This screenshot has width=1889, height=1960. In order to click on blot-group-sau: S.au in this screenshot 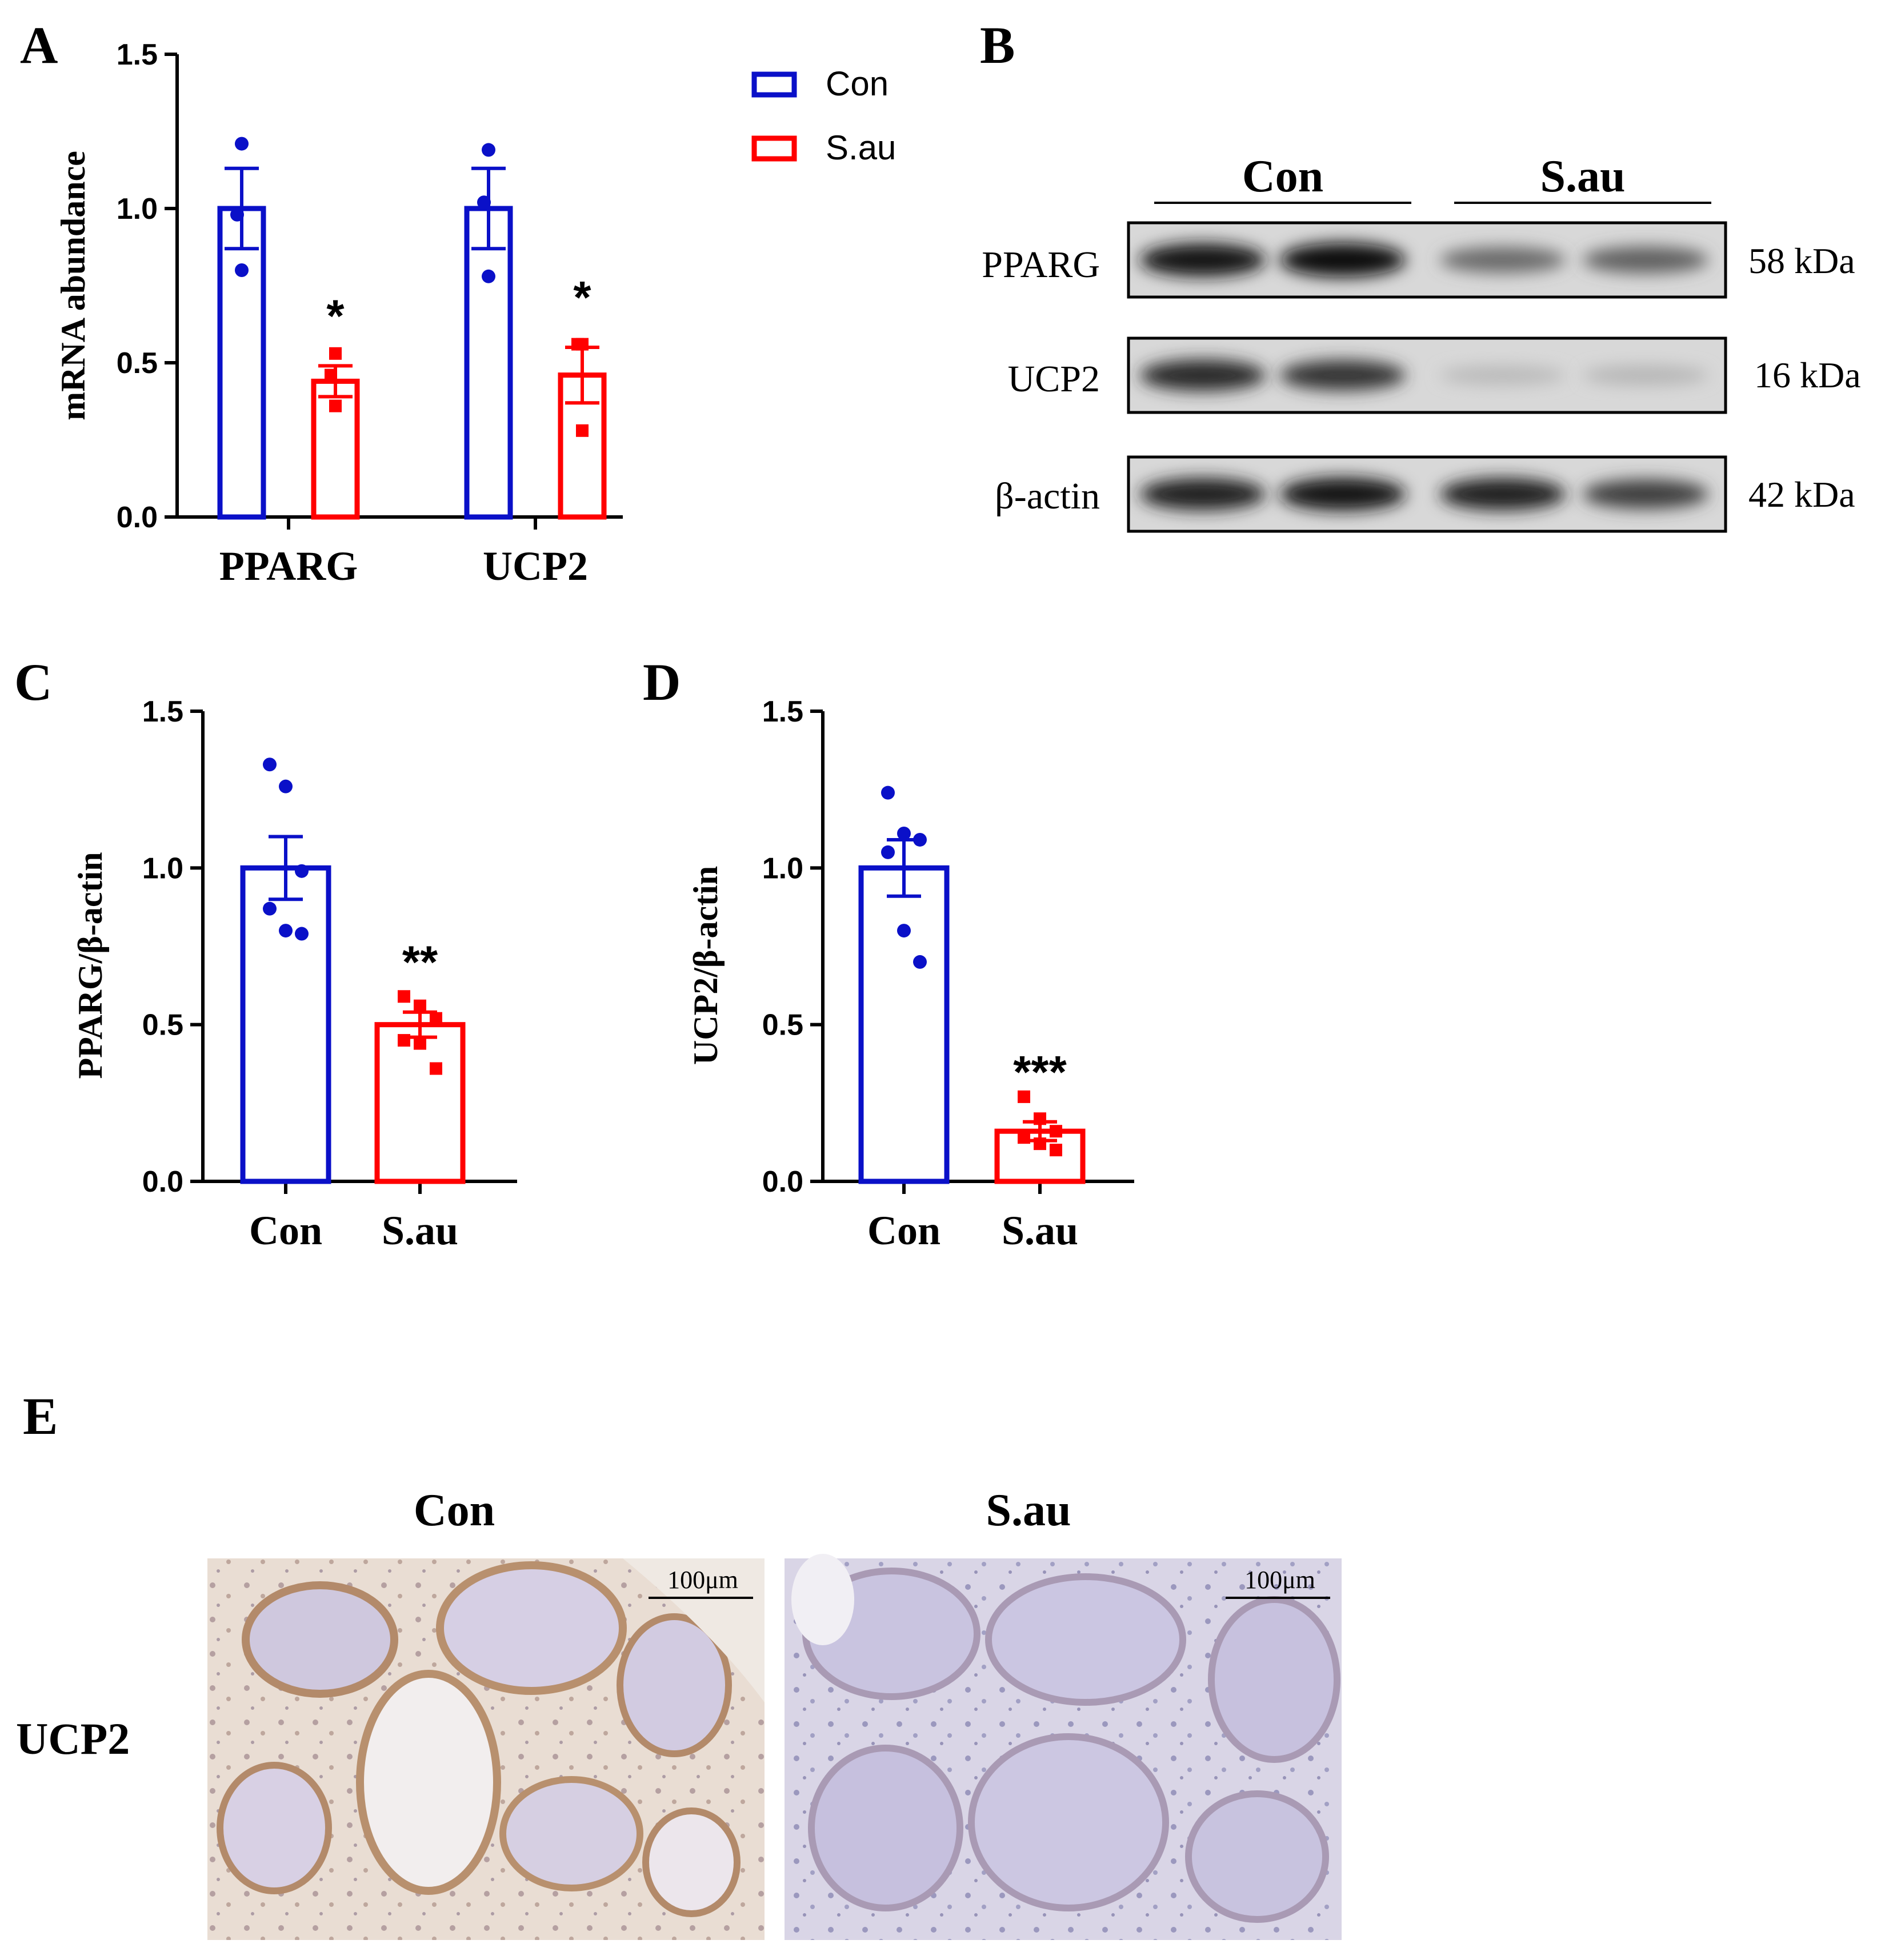, I will do `click(1583, 176)`.